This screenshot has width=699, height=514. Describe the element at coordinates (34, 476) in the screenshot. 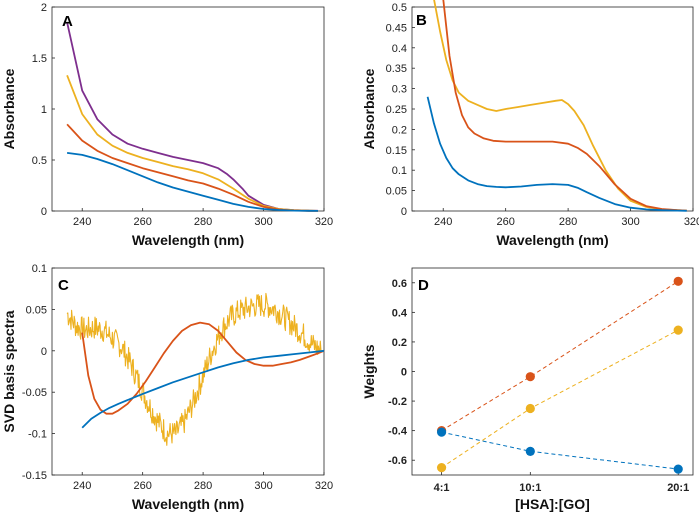

I see `y-tick-label: -0.15` at that location.